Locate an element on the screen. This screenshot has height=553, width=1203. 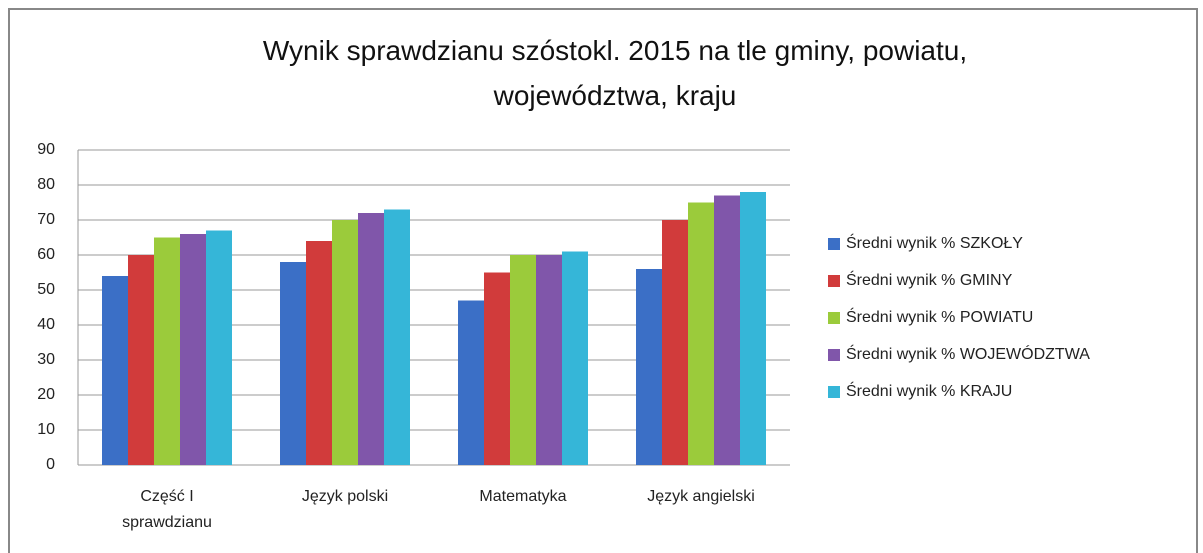
y-tick-label: 80 is located at coordinates (46, 184).